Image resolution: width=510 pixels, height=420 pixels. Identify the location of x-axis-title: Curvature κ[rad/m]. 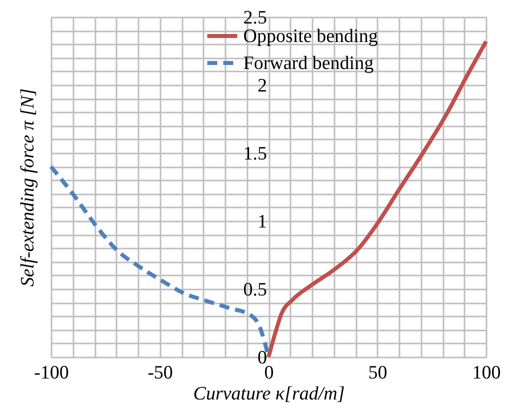
(269, 394).